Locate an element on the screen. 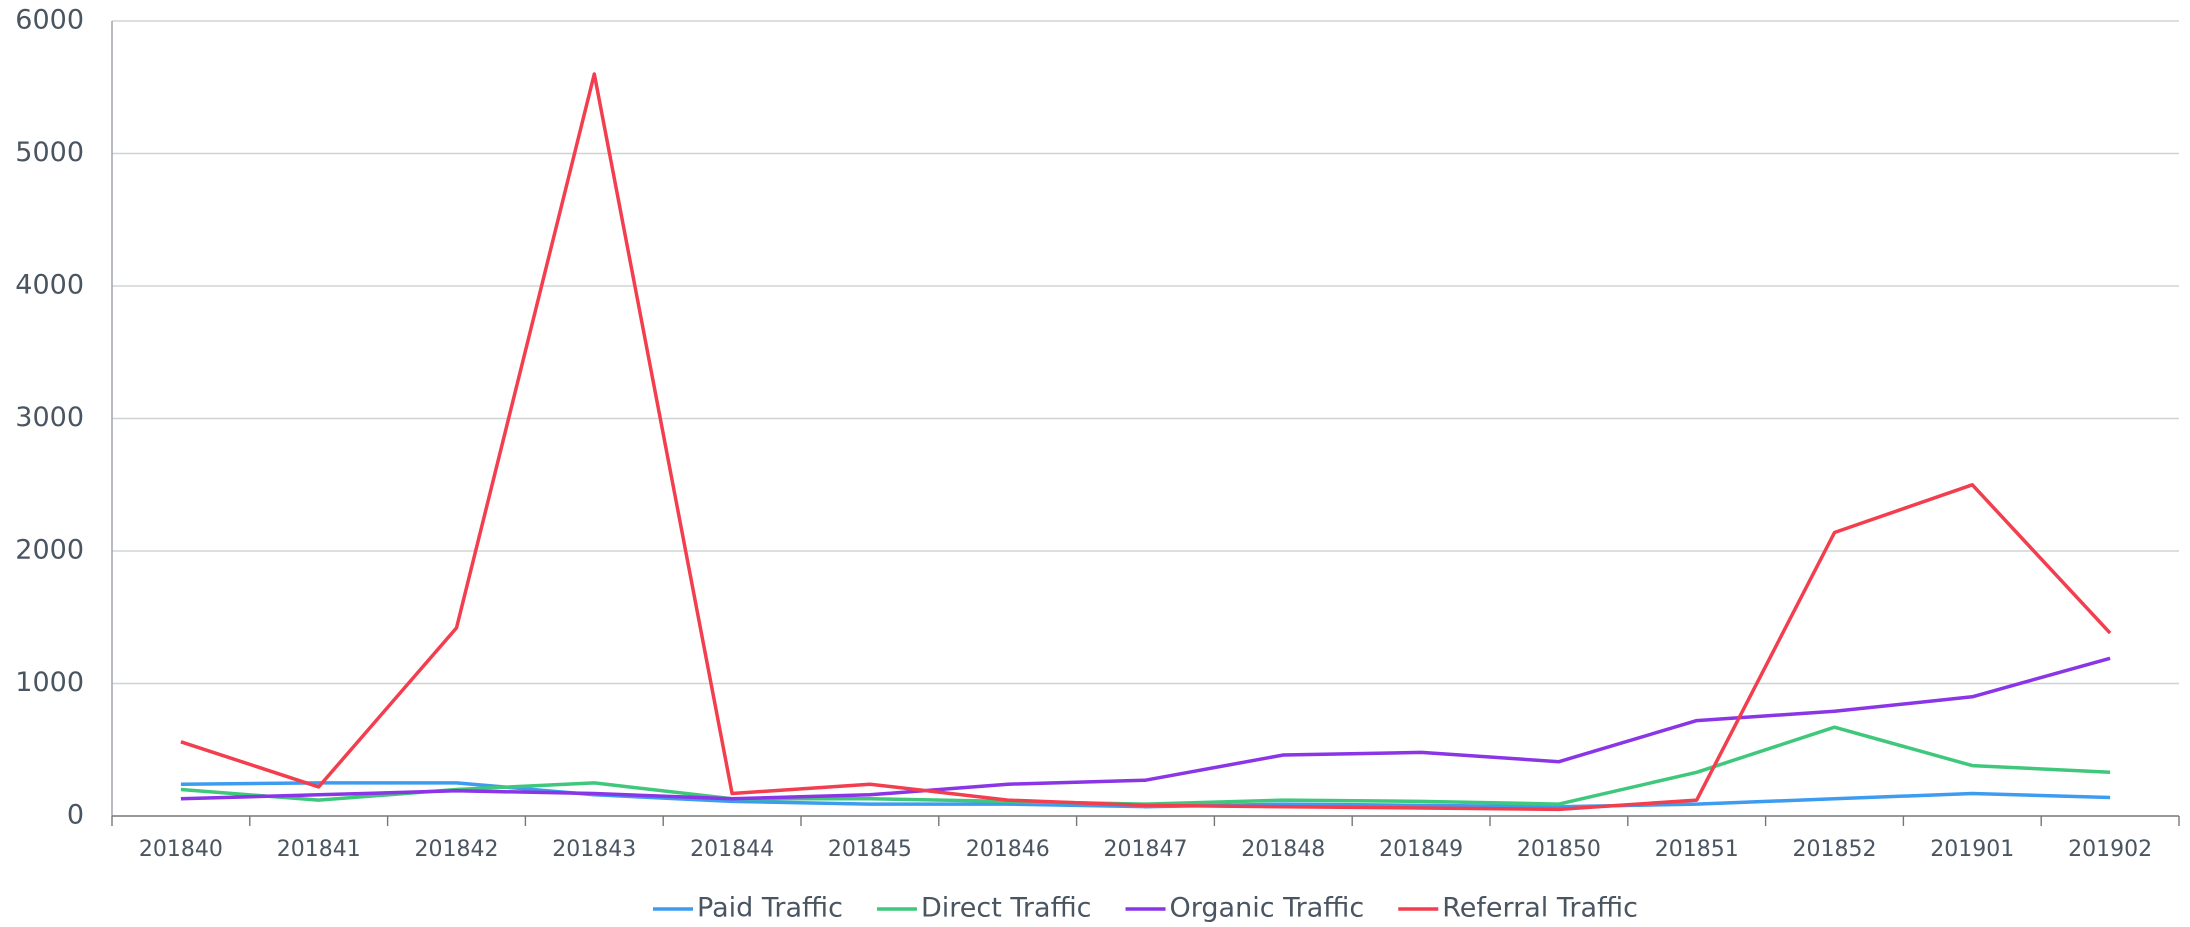 The height and width of the screenshot is (927, 2190). x-tick-label: 201843 is located at coordinates (594, 849).